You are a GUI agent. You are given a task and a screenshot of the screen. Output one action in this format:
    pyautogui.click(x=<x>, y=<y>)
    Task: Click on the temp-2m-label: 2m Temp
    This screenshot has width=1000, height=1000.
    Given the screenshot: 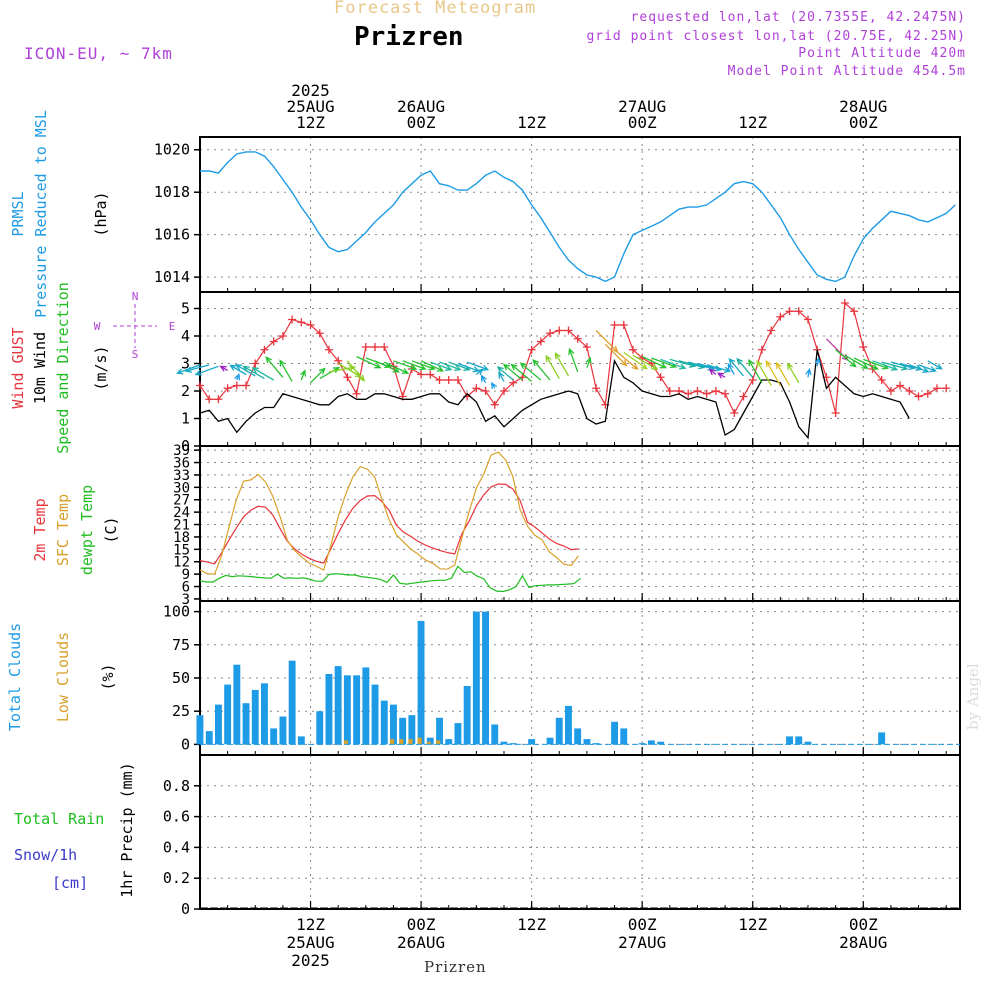 What is the action you would take?
    pyautogui.click(x=40, y=529)
    